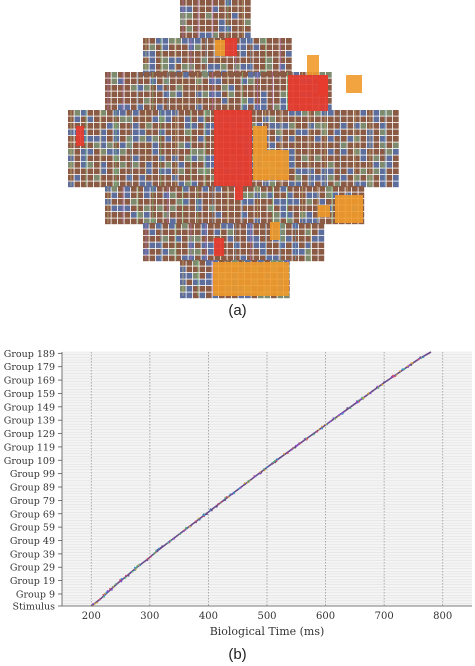 Image resolution: width=475 pixels, height=666 pixels. I want to click on highlight-red-region, so click(323, 85).